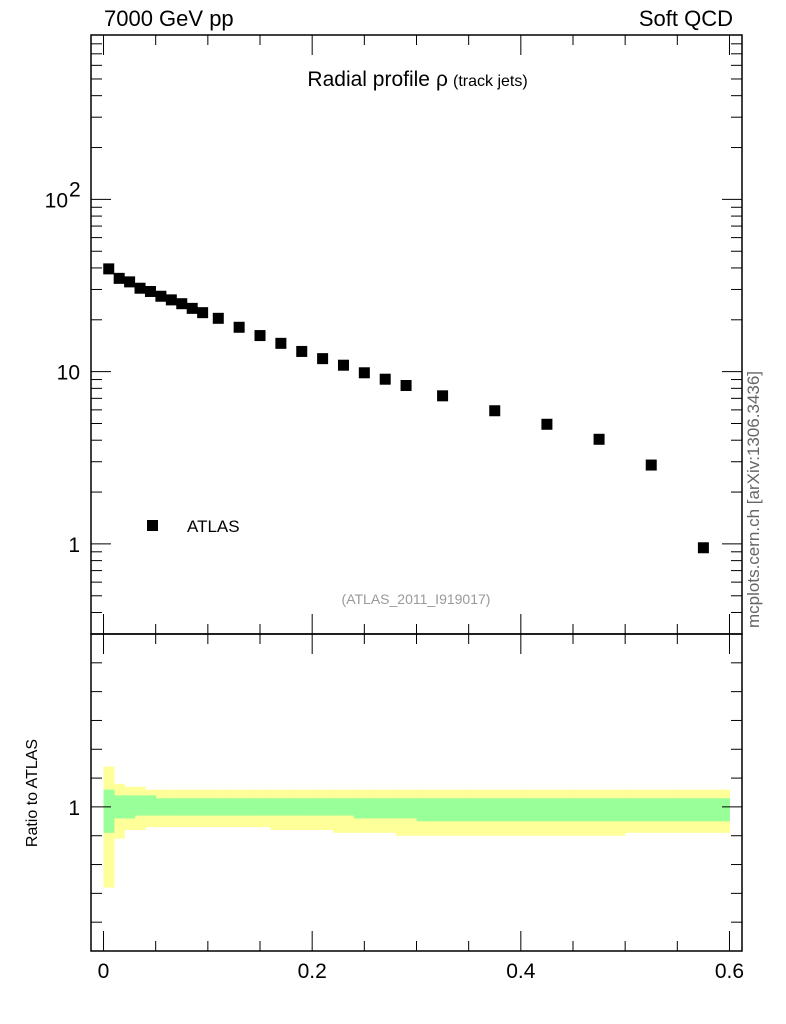  Describe the element at coordinates (312, 971) in the screenshot. I see `x-tick-label: 0.2` at that location.